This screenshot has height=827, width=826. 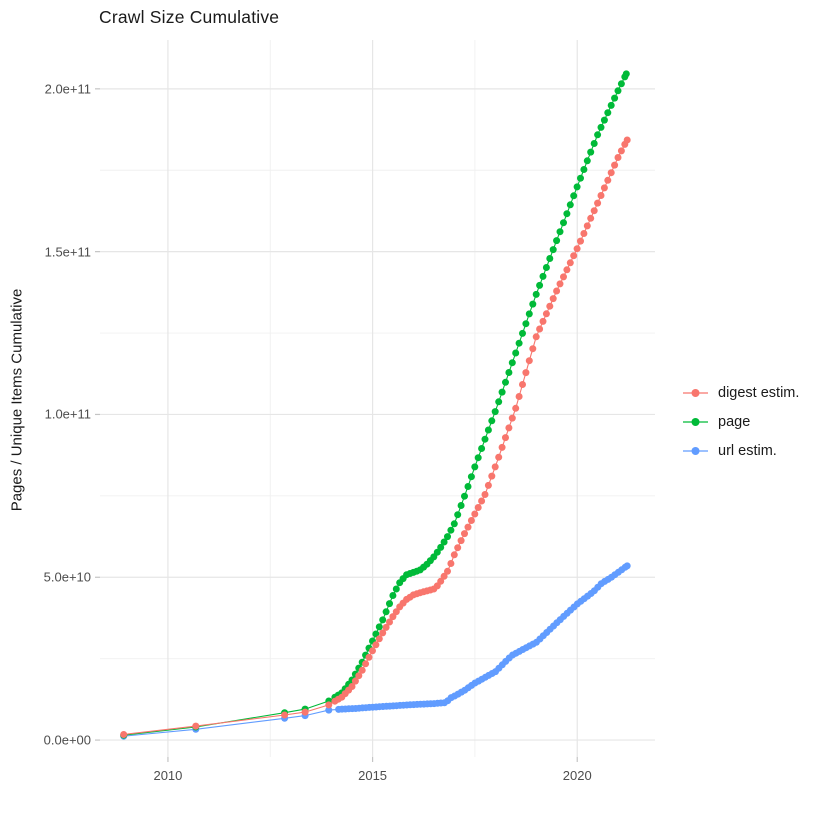 What do you see at coordinates (759, 392) in the screenshot?
I see `legend-label: digest estim.` at bounding box center [759, 392].